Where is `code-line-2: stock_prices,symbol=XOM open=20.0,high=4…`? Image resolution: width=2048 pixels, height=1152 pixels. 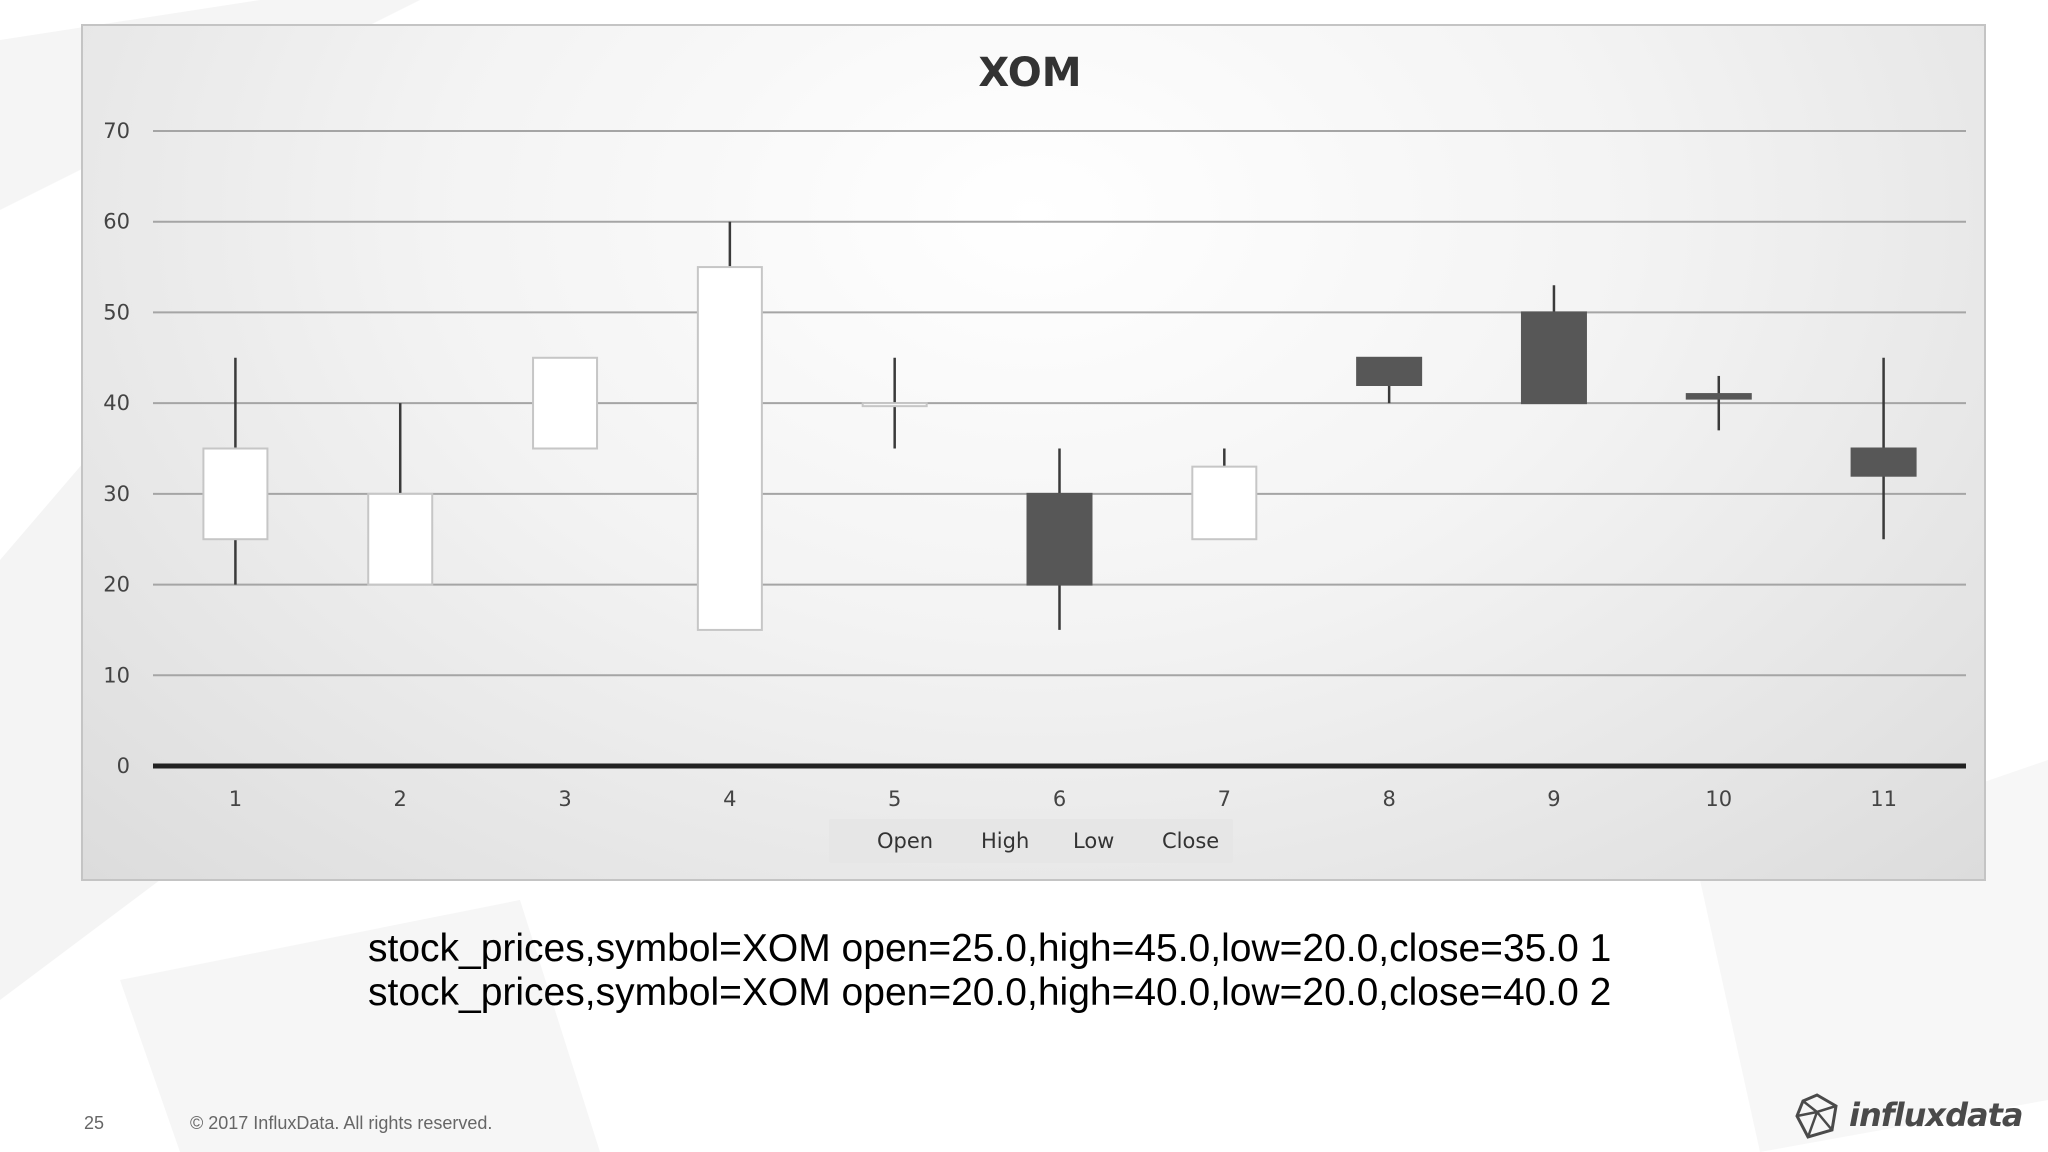 code-line-2: stock_prices,symbol=XOM open=20.0,high=4… is located at coordinates (990, 992).